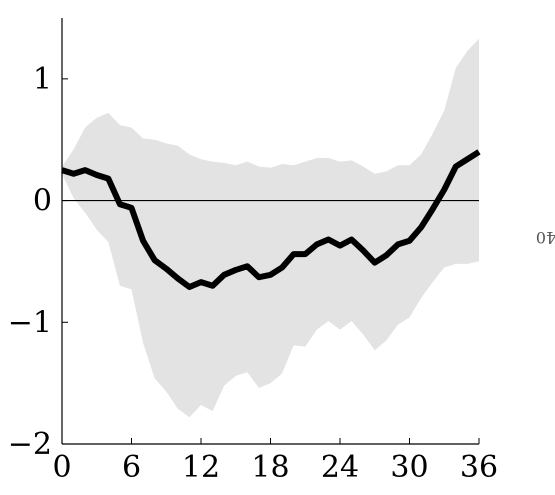 Image resolution: width=555 pixels, height=495 pixels. What do you see at coordinates (42, 201) in the screenshot?
I see `y-tick-label: 0` at bounding box center [42, 201].